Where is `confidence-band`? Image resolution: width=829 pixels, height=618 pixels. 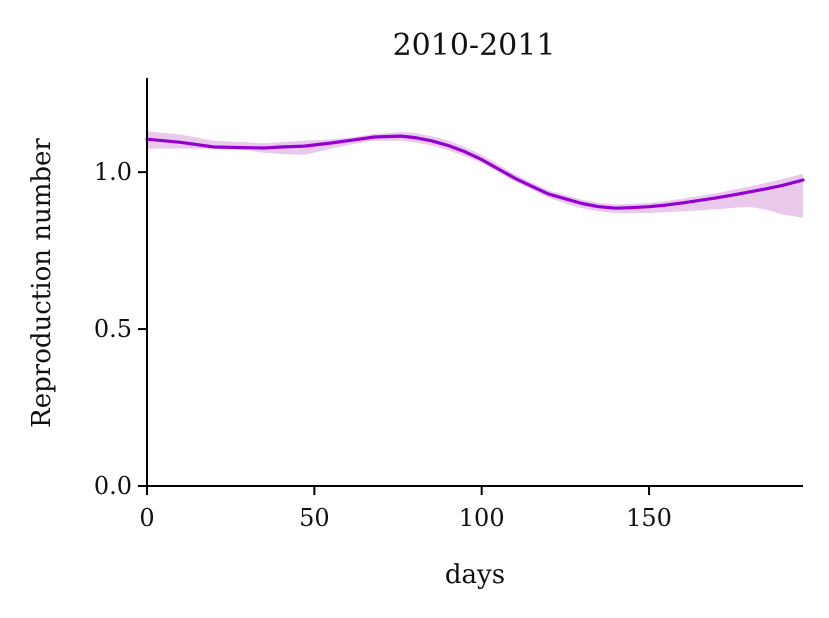
confidence-band is located at coordinates (475, 174).